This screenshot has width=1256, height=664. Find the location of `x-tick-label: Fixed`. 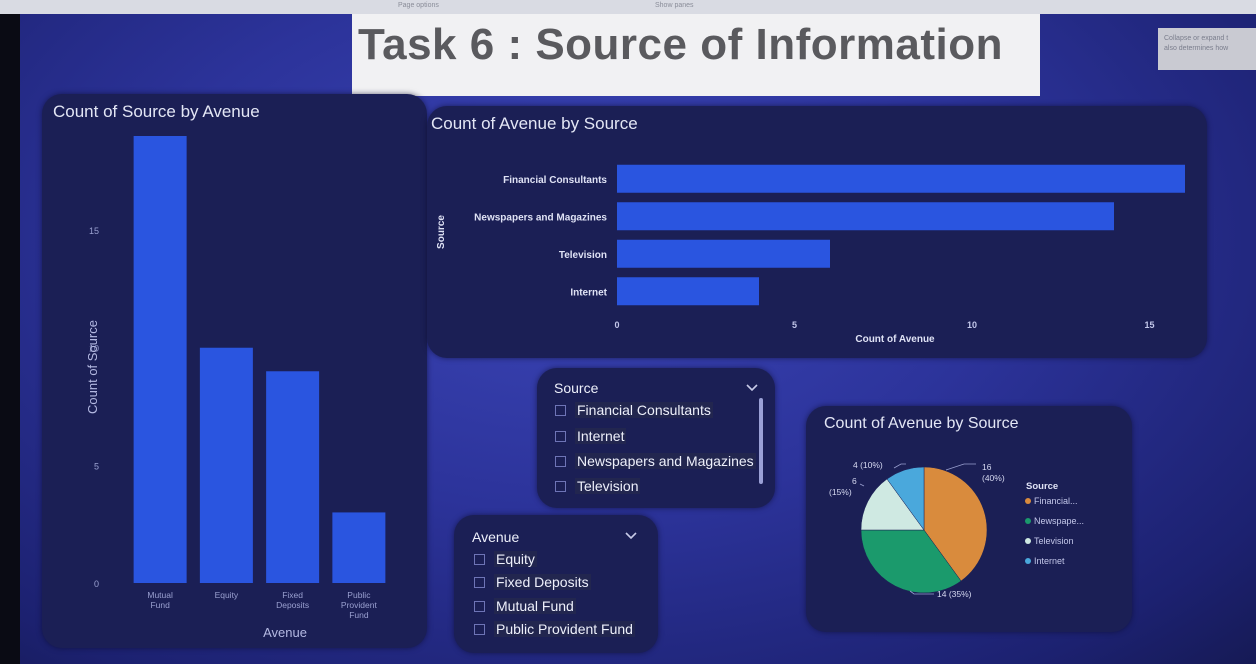

x-tick-label: Fixed is located at coordinates (292, 595).